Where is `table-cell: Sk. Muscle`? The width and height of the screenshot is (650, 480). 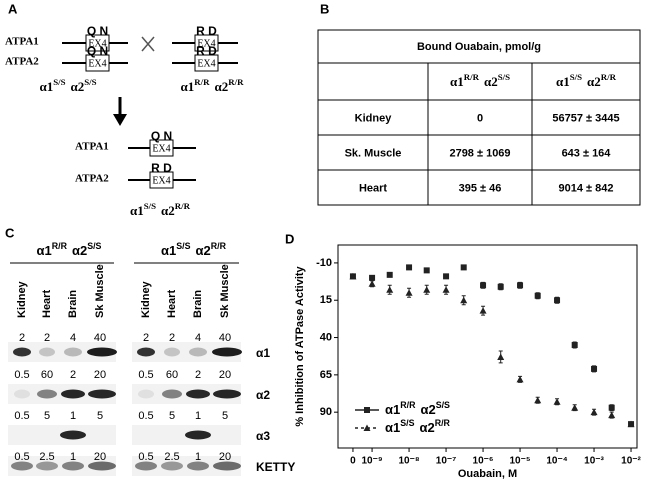 table-cell: Sk. Muscle is located at coordinates (373, 153).